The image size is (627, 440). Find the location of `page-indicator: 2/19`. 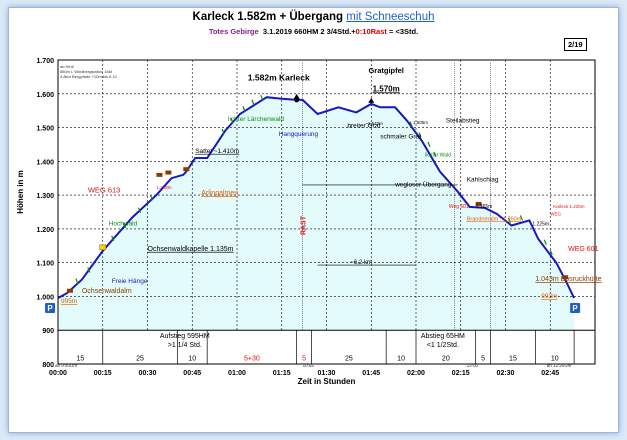

page-indicator: 2/19 is located at coordinates (575, 44).